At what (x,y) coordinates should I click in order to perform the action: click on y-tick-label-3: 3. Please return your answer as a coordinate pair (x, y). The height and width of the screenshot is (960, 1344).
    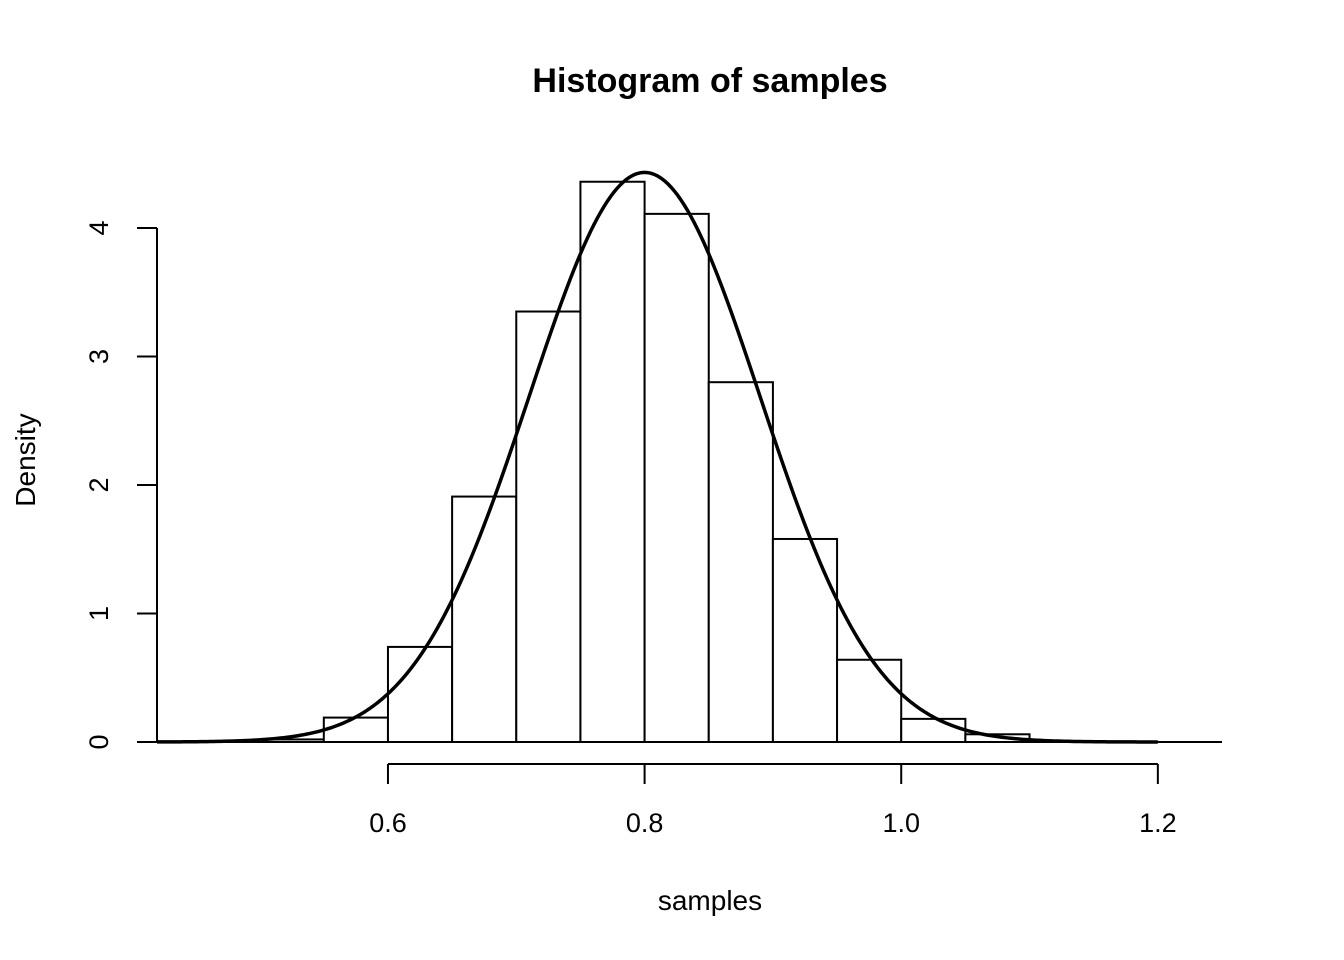
    Looking at the image, I should click on (99, 356).